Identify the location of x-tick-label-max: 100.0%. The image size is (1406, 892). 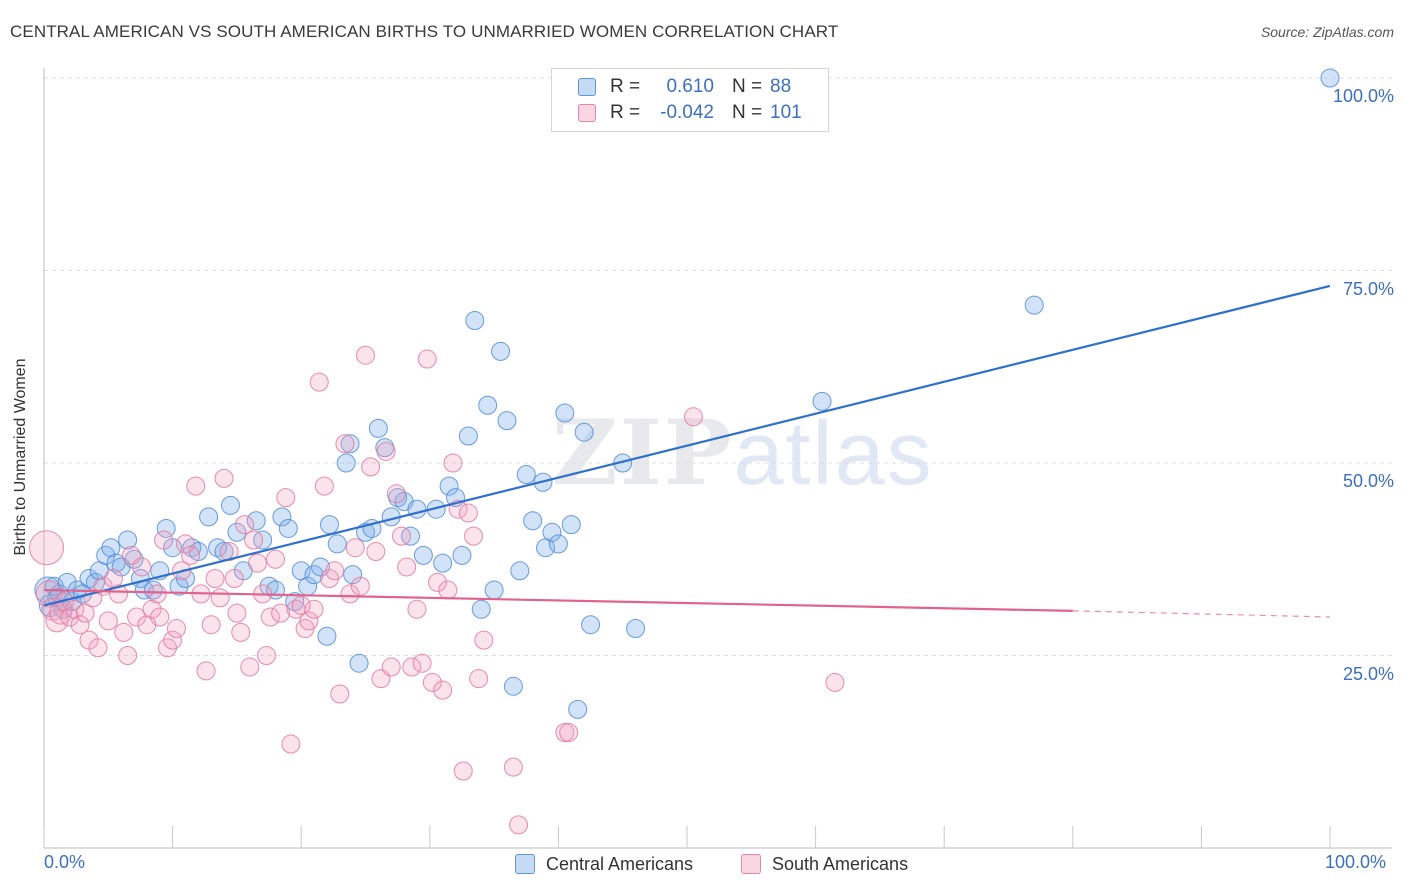
(1356, 862).